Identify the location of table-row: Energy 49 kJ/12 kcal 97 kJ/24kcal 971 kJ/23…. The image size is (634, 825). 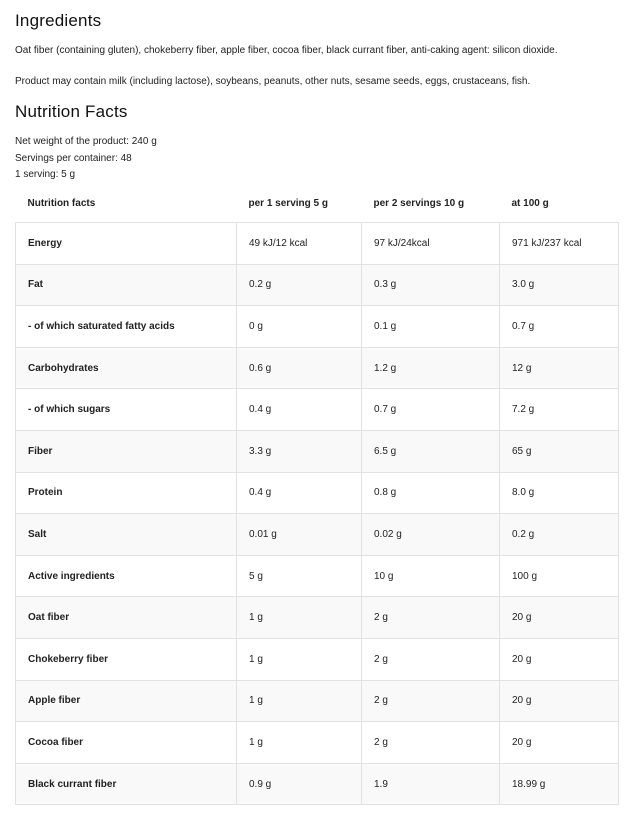
(317, 243).